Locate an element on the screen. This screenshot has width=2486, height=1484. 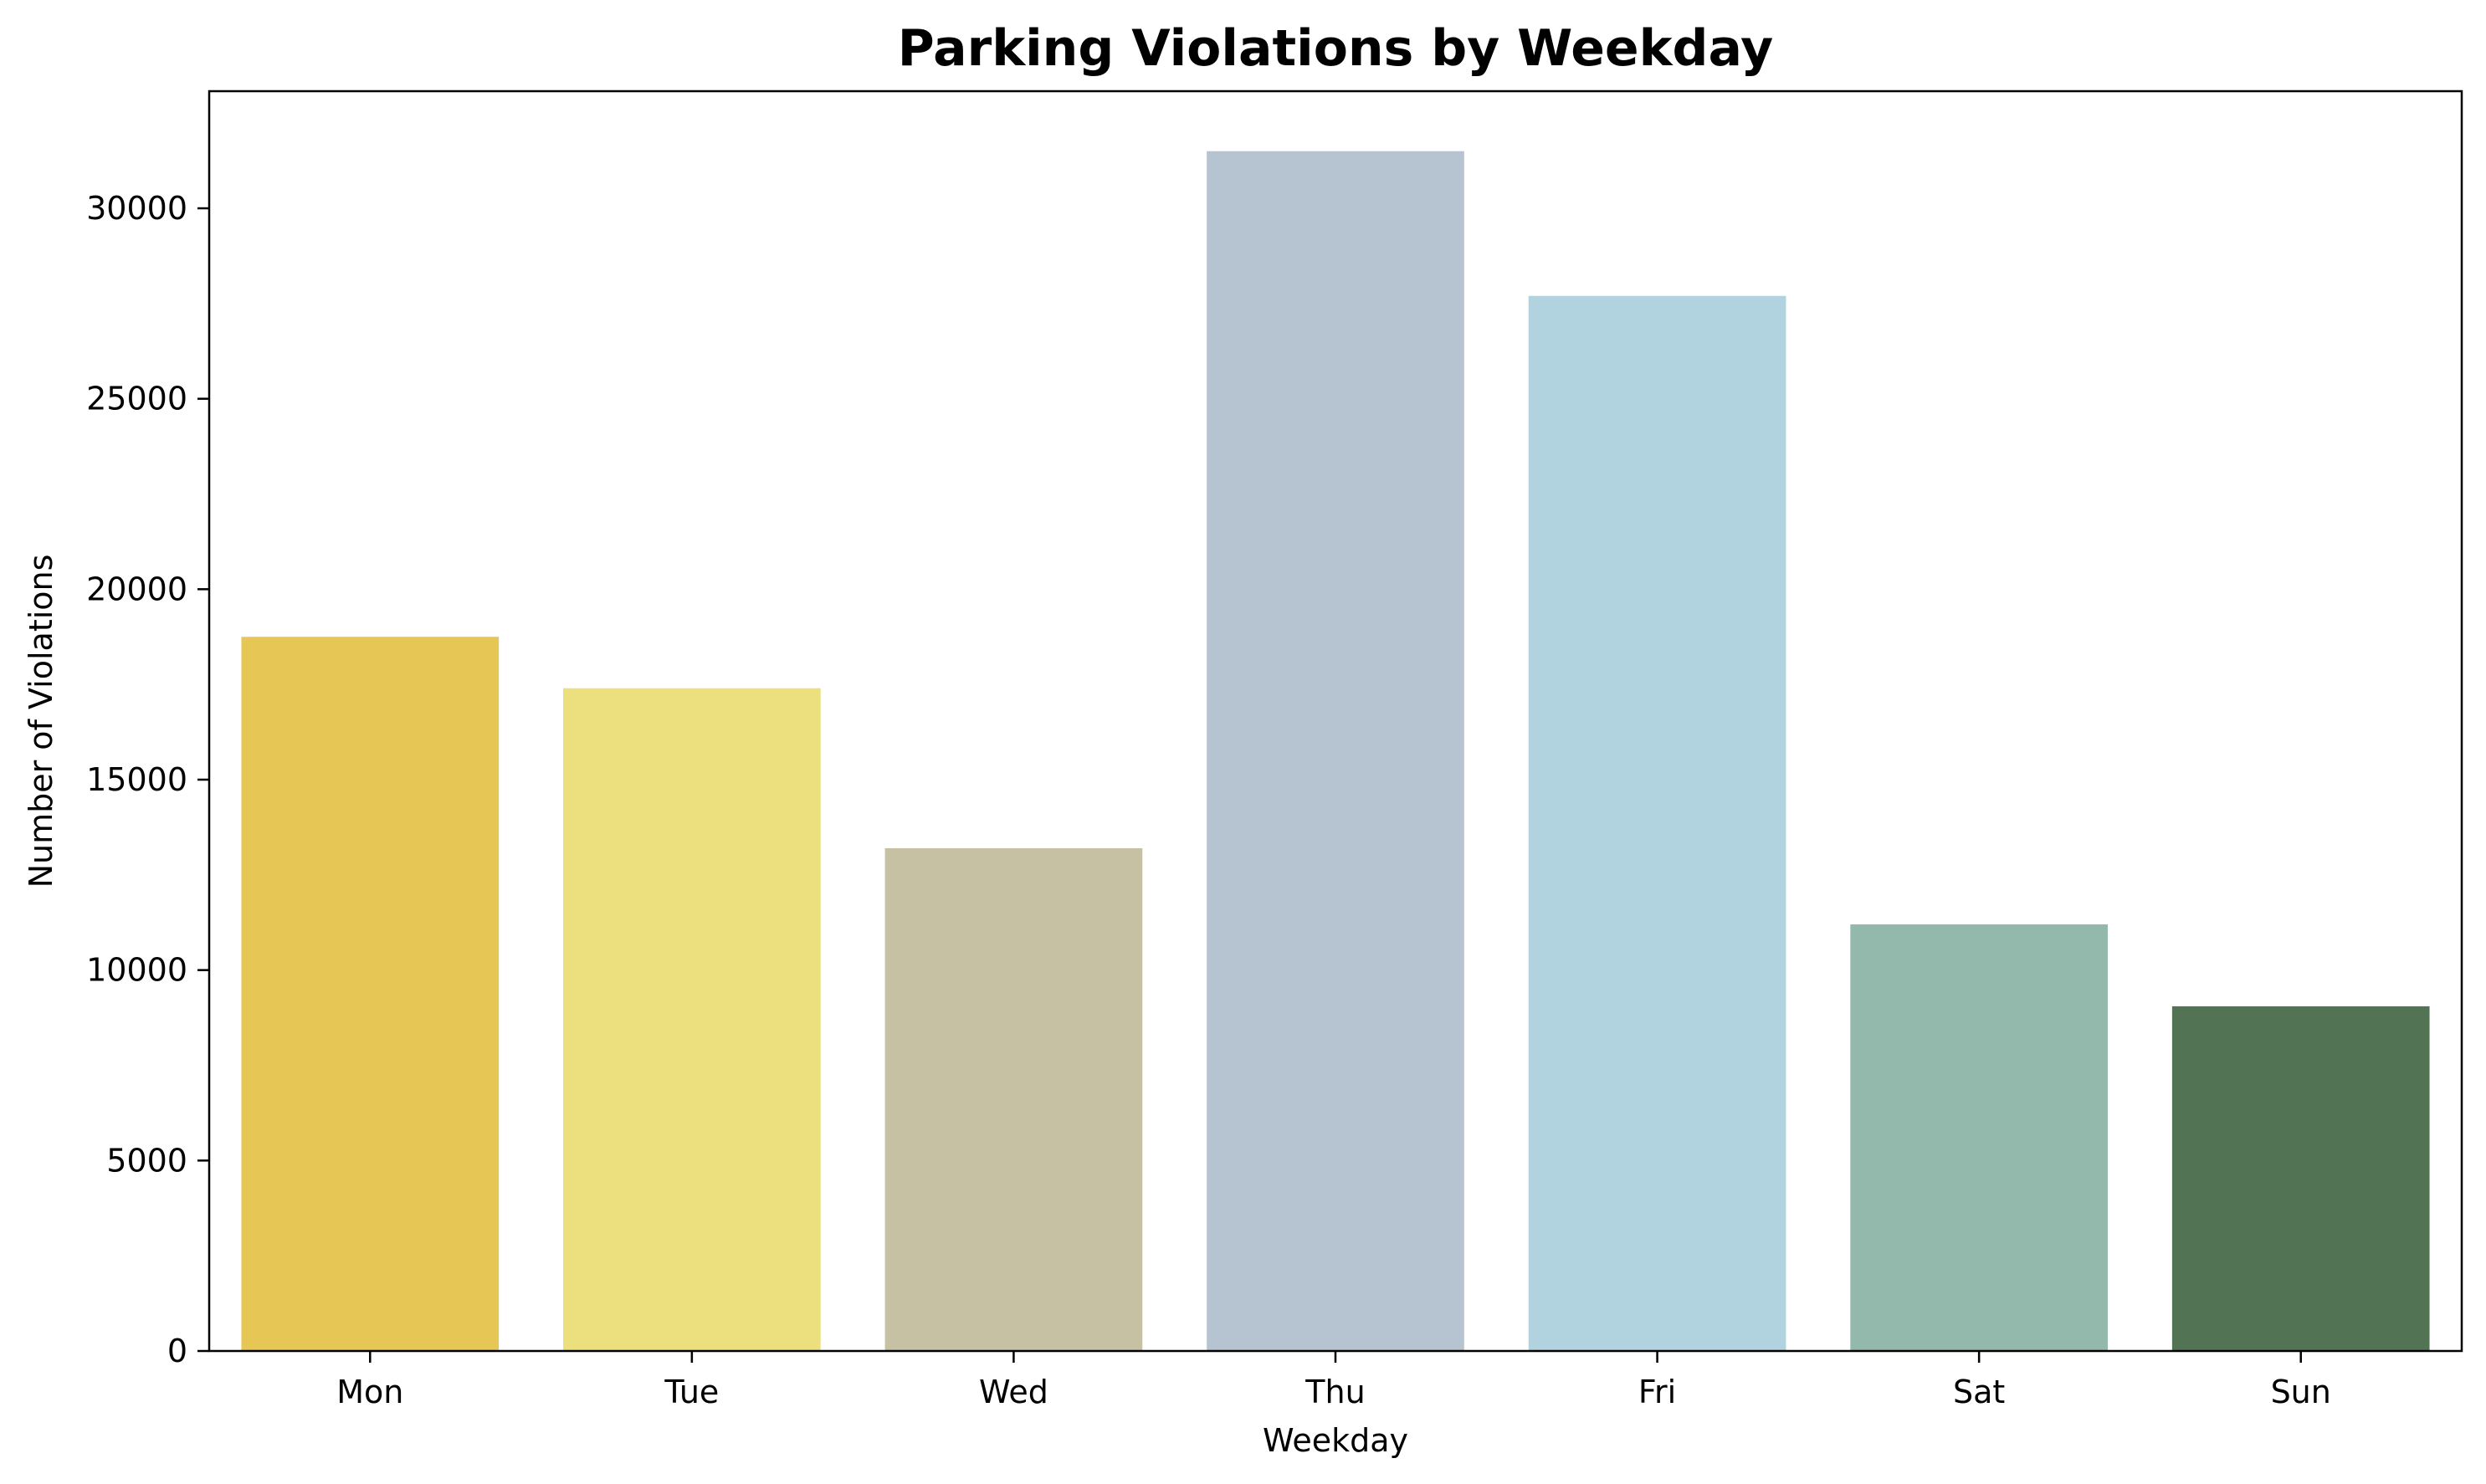
y-axis-ticks: 0 5000 10000 15000 20000 25000 30000 is located at coordinates (147, 779).